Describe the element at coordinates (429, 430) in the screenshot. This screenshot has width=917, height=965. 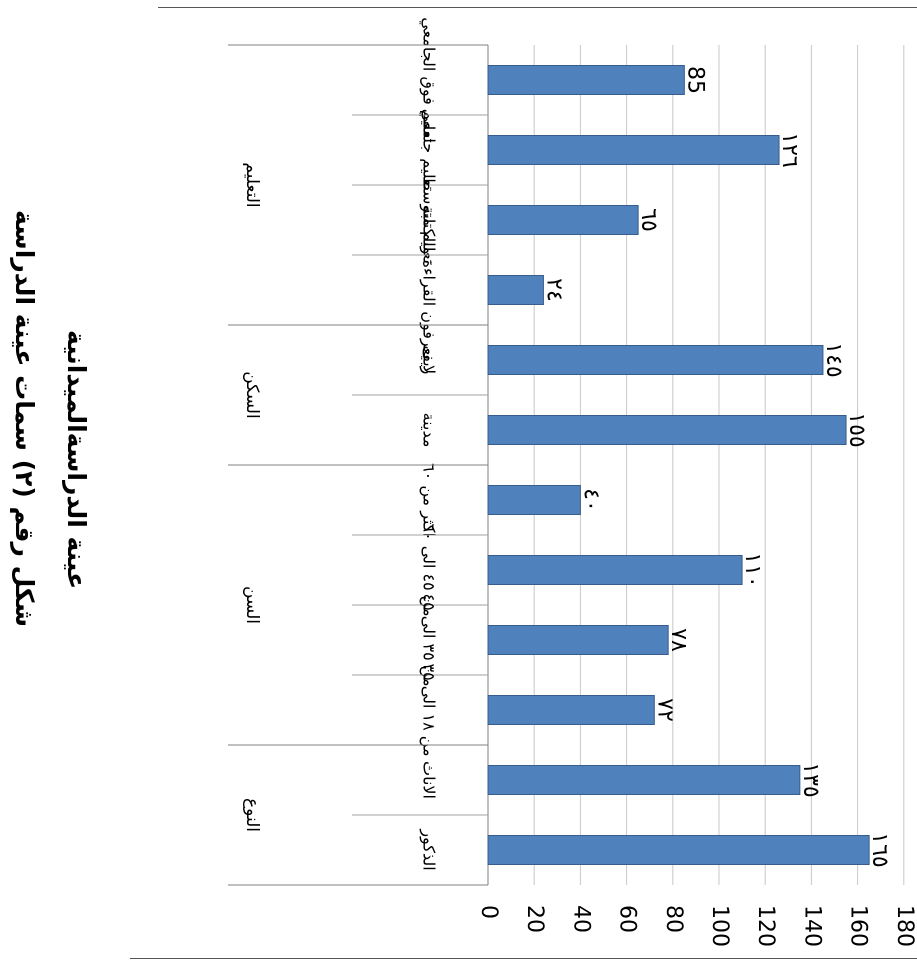
I see `category-label: مدينة` at that location.